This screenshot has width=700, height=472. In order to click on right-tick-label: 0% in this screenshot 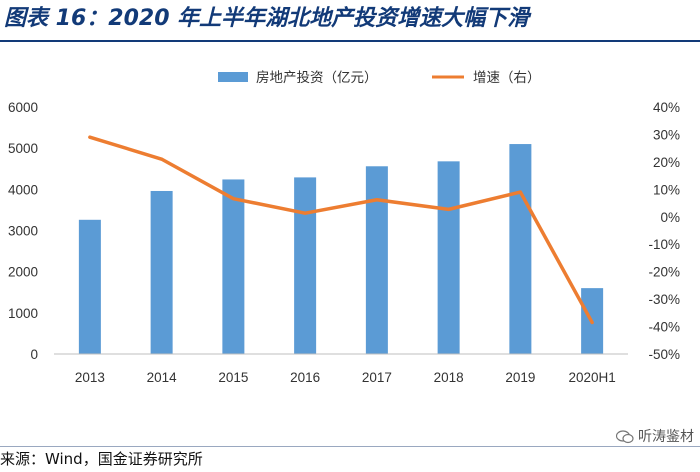, I will do `click(670, 217)`.